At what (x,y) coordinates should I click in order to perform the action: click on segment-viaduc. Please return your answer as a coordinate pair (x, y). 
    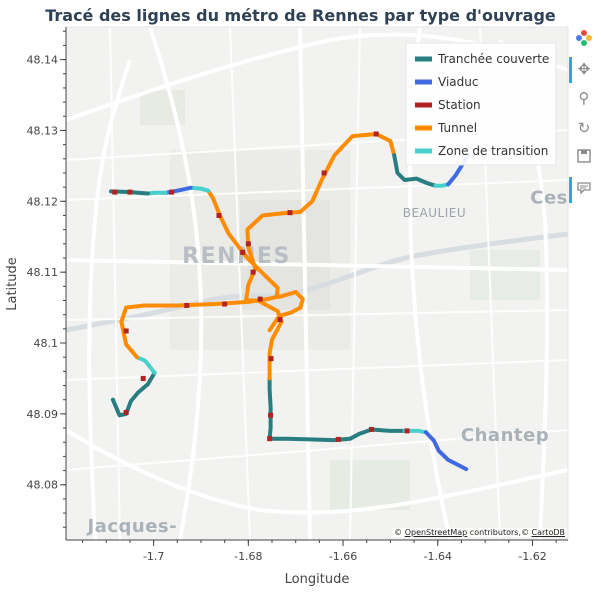
    Looking at the image, I should click on (446, 451).